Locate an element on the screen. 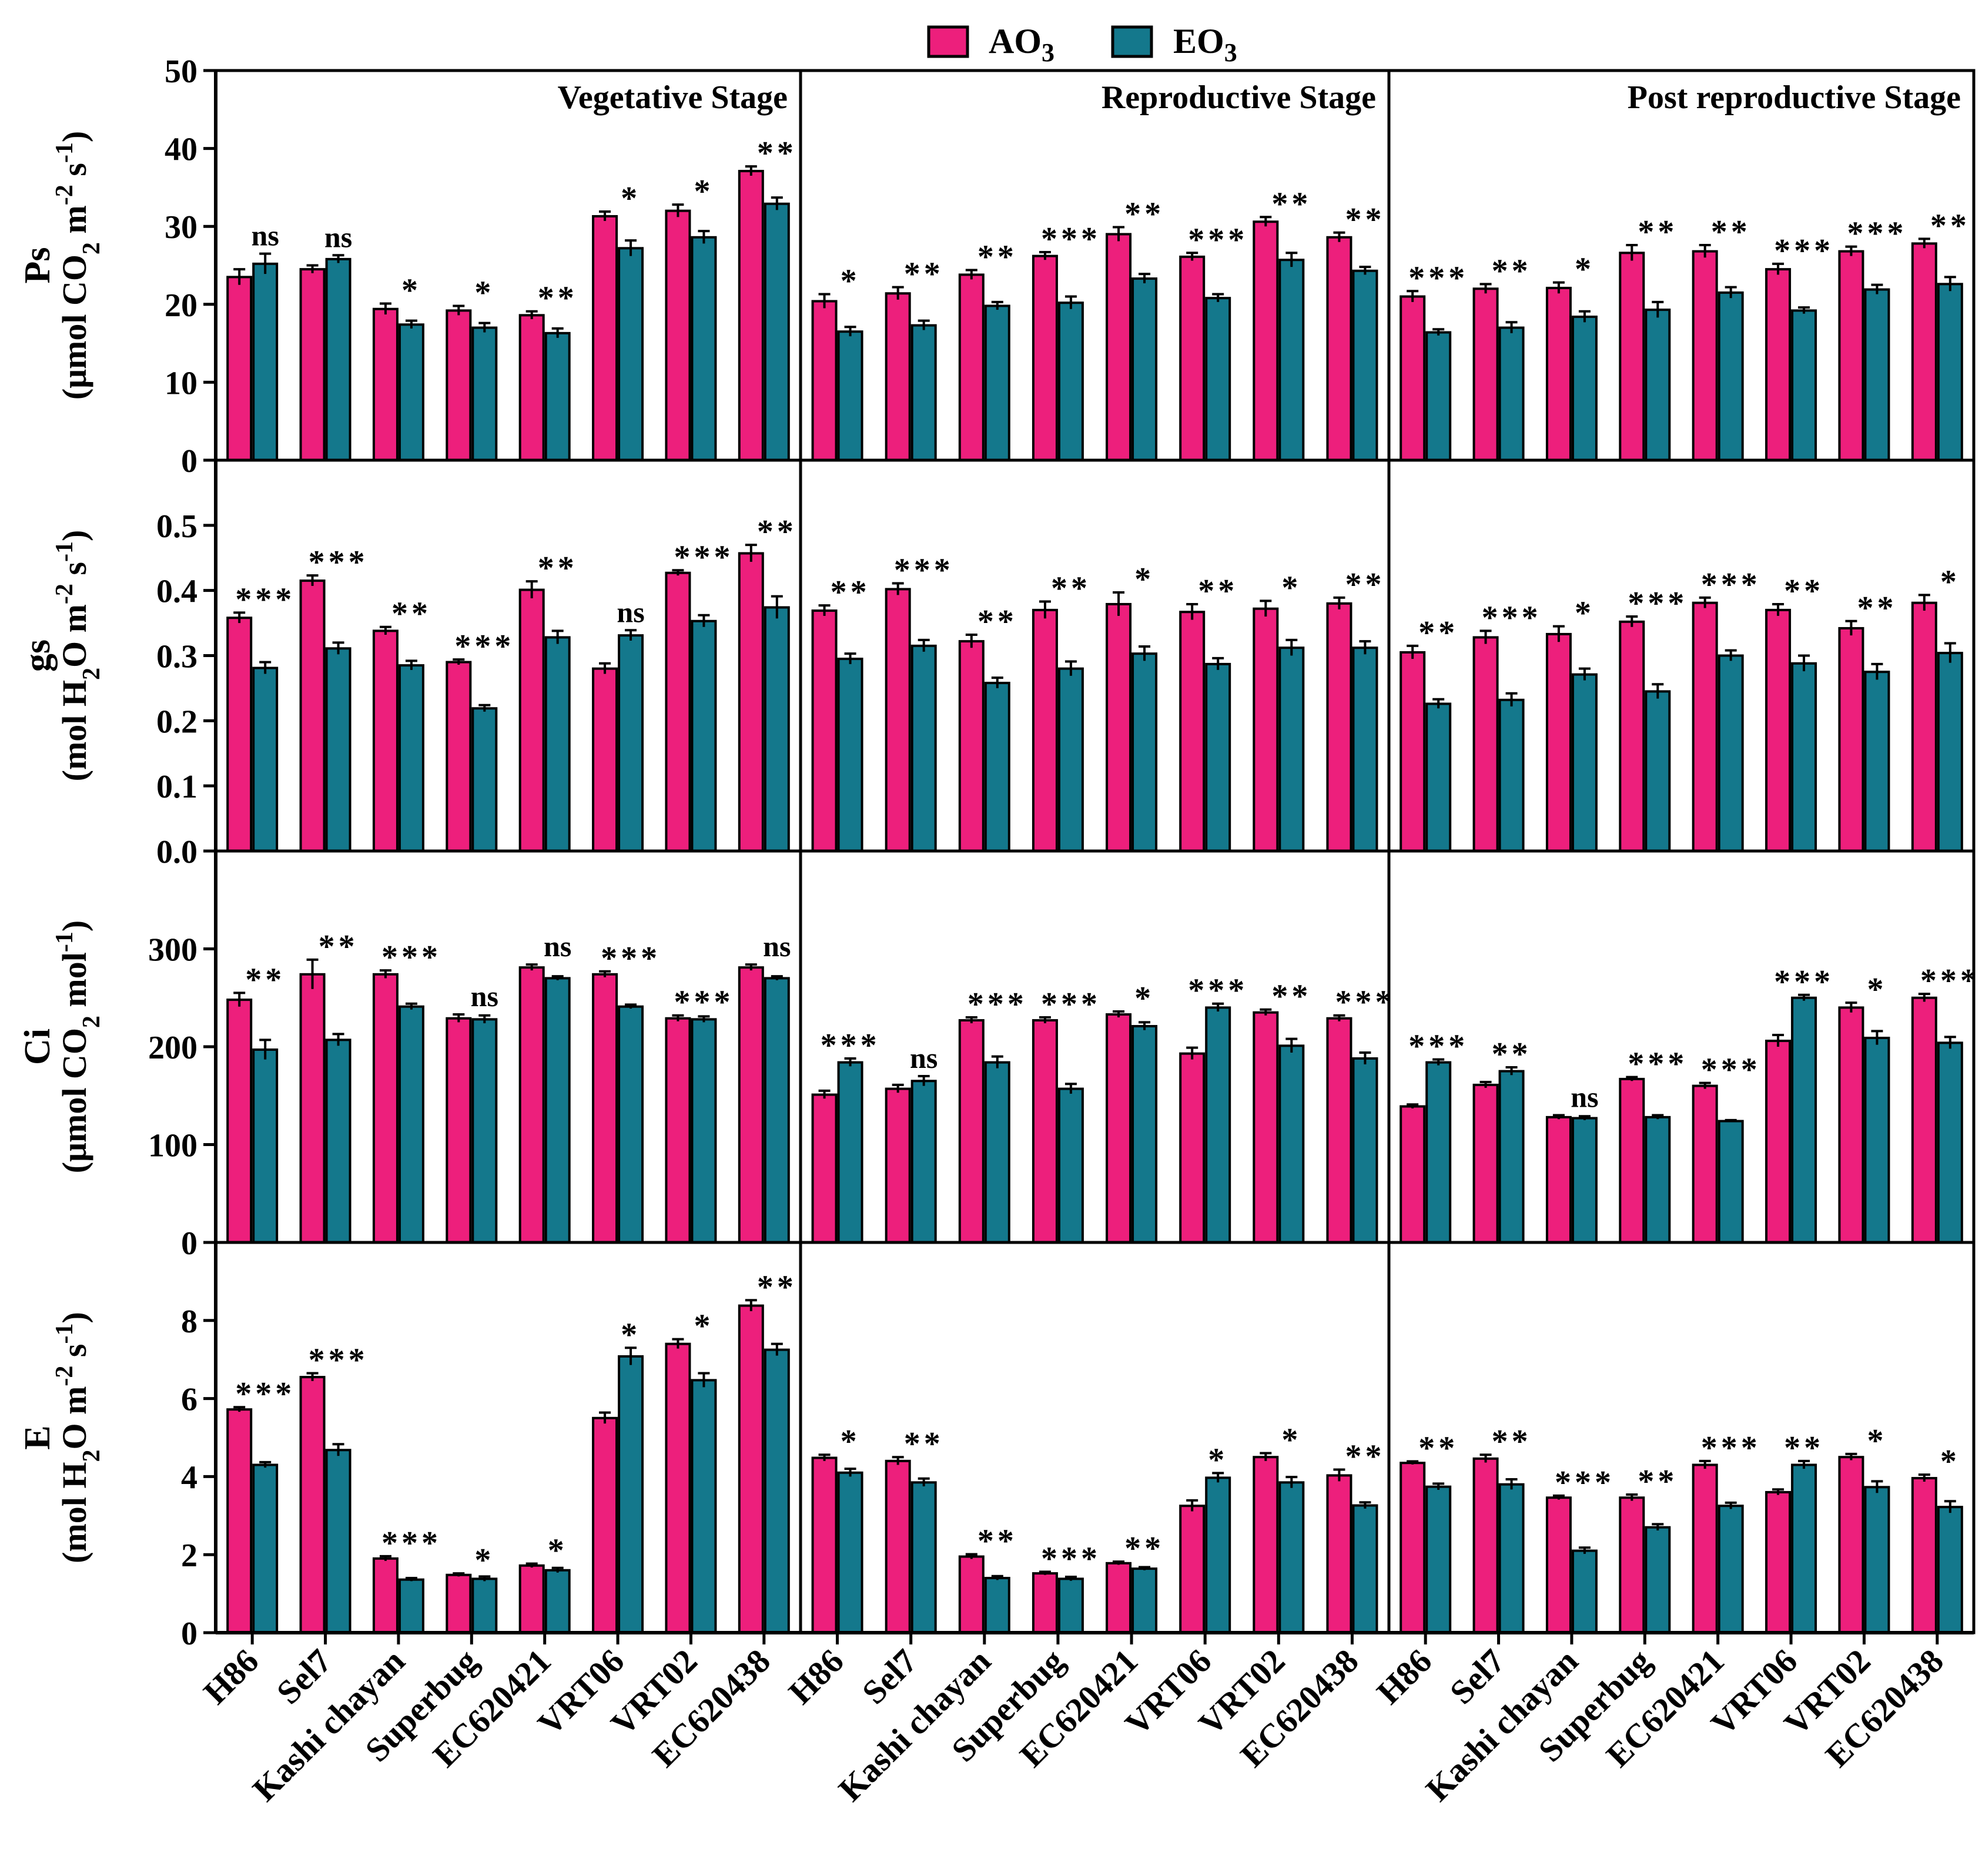 Image resolution: width=1982 pixels, height=1876 pixels. y-tick-label: 6 is located at coordinates (189, 1400).